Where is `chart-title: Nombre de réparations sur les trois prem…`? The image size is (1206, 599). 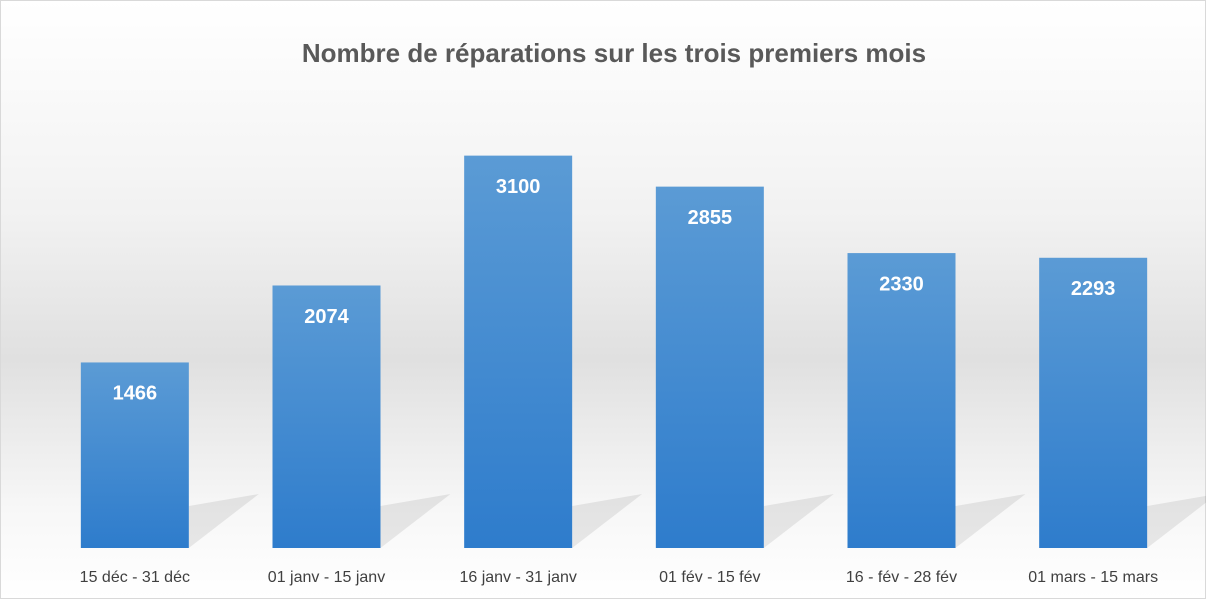 chart-title: Nombre de réparations sur les trois prem… is located at coordinates (614, 53).